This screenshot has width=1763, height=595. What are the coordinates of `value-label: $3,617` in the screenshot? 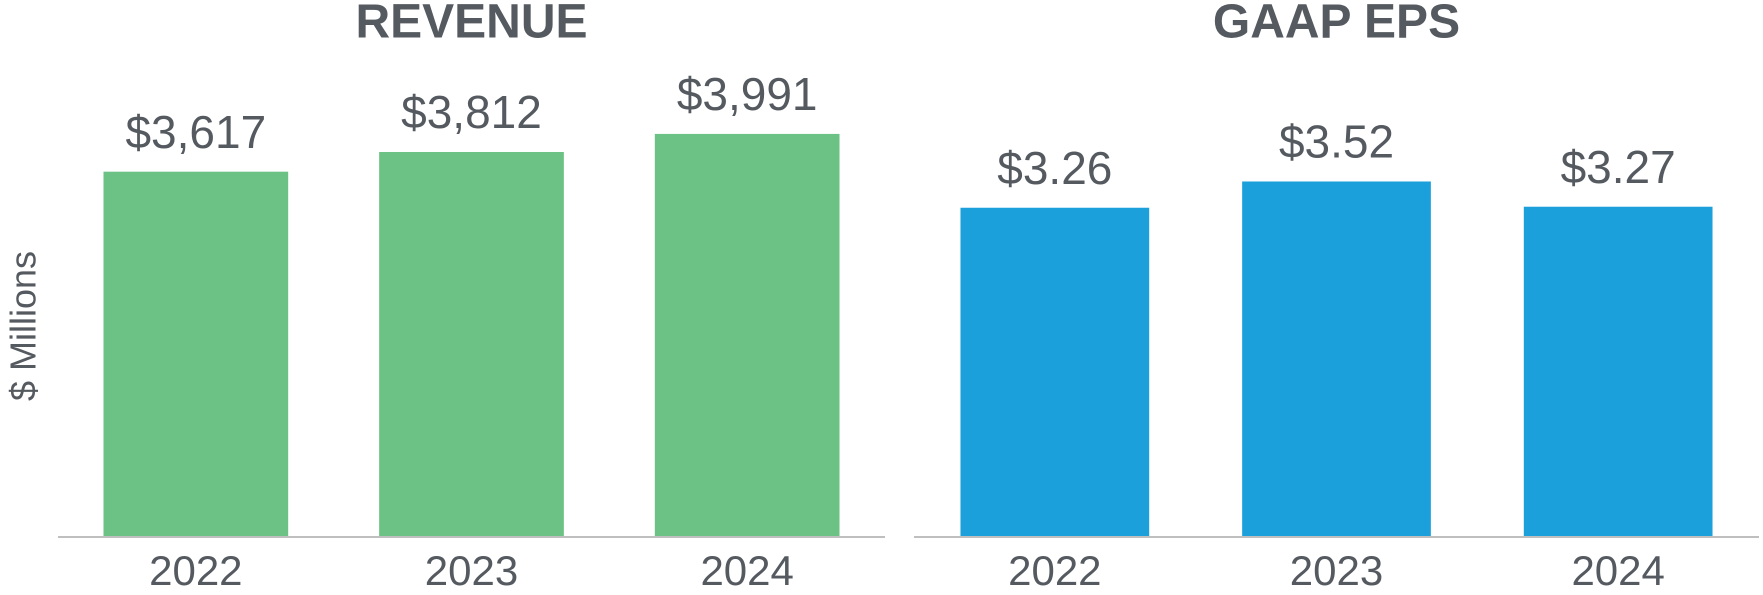 It's located at (195, 132).